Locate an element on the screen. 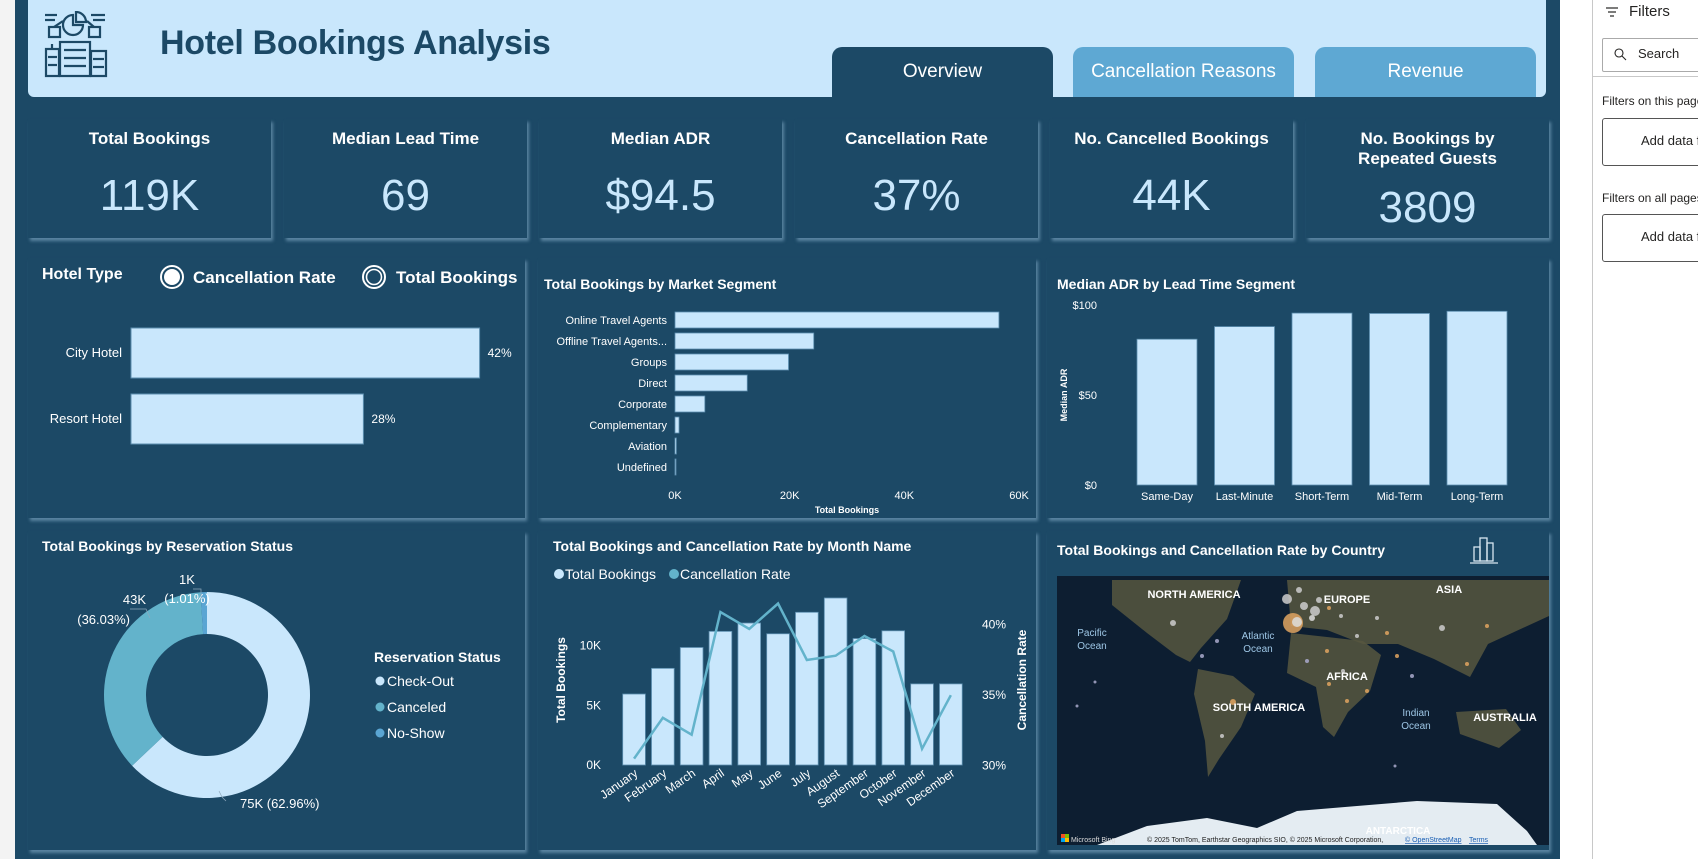 The width and height of the screenshot is (1698, 859). add-filter-this-page: Add data fields here is located at coordinates (1650, 142).